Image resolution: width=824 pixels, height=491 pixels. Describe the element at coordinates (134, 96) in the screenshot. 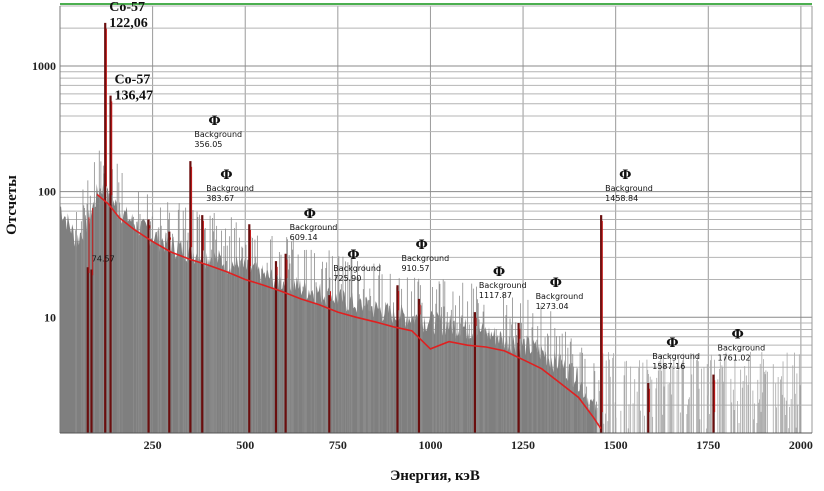

I see `peak-label-co57: 136,47` at that location.